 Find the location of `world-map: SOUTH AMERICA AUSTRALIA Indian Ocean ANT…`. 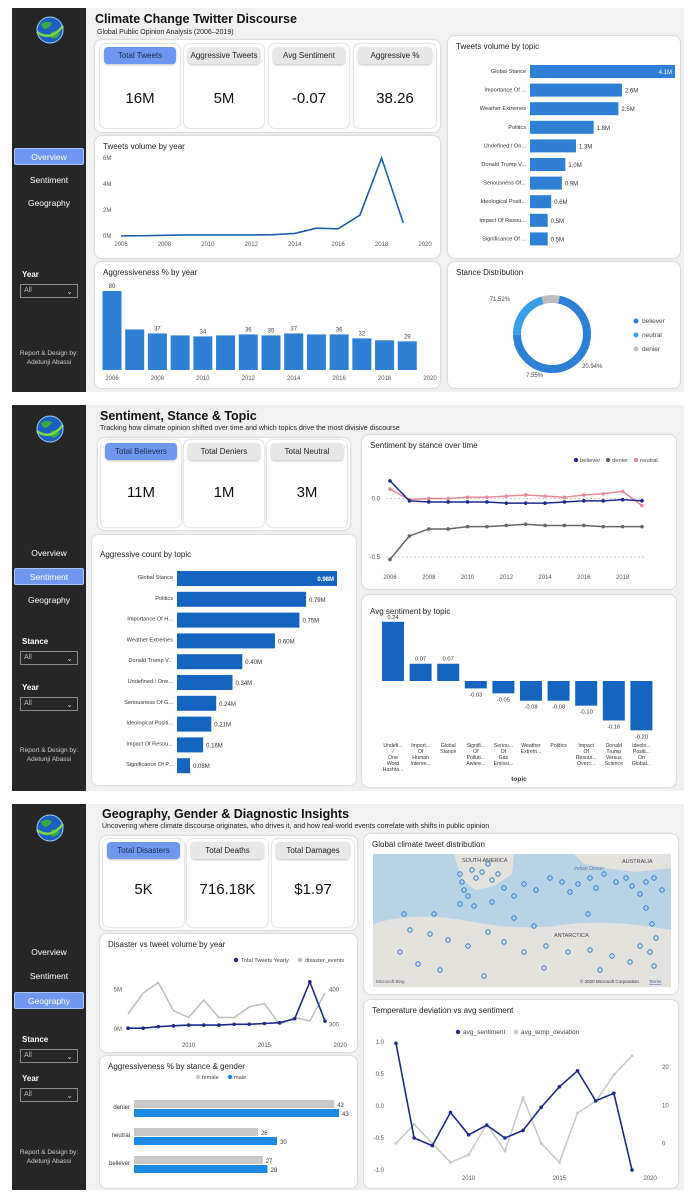

world-map: SOUTH AMERICA AUSTRALIA Indian Ocean ANT… is located at coordinates (521, 914).